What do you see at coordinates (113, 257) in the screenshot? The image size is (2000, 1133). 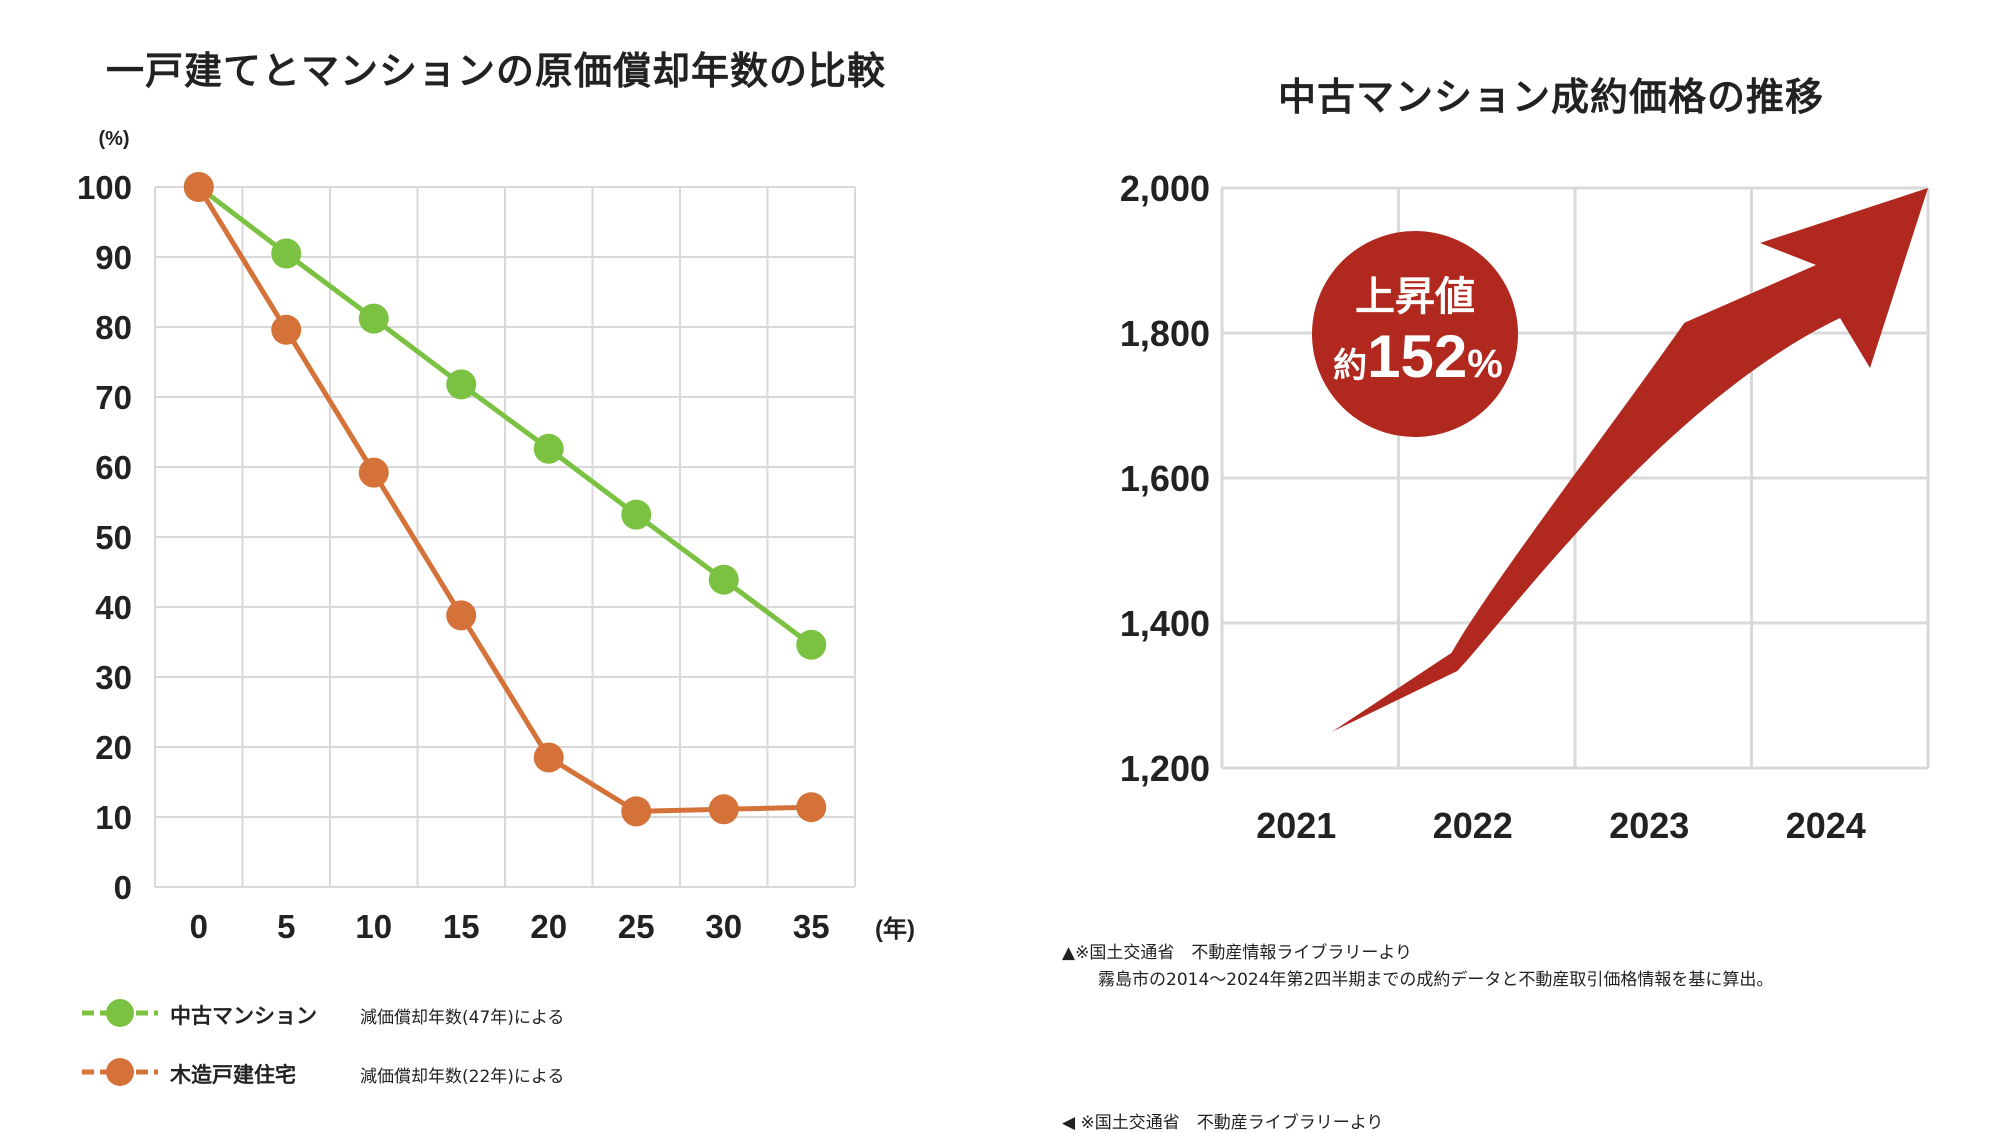 I see `y-tick-label: 90` at bounding box center [113, 257].